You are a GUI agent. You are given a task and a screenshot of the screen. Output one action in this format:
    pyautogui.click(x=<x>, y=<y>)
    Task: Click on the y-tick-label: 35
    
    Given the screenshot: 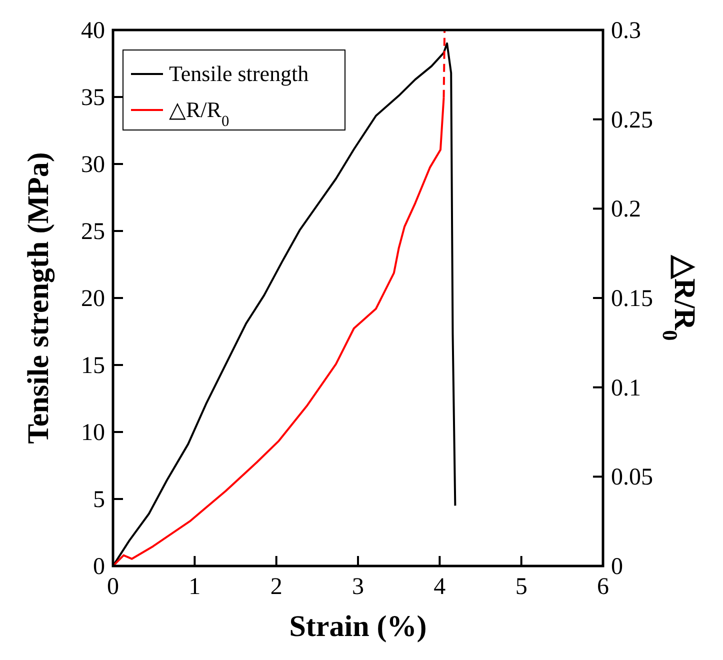 What is the action you would take?
    pyautogui.click(x=93, y=98)
    